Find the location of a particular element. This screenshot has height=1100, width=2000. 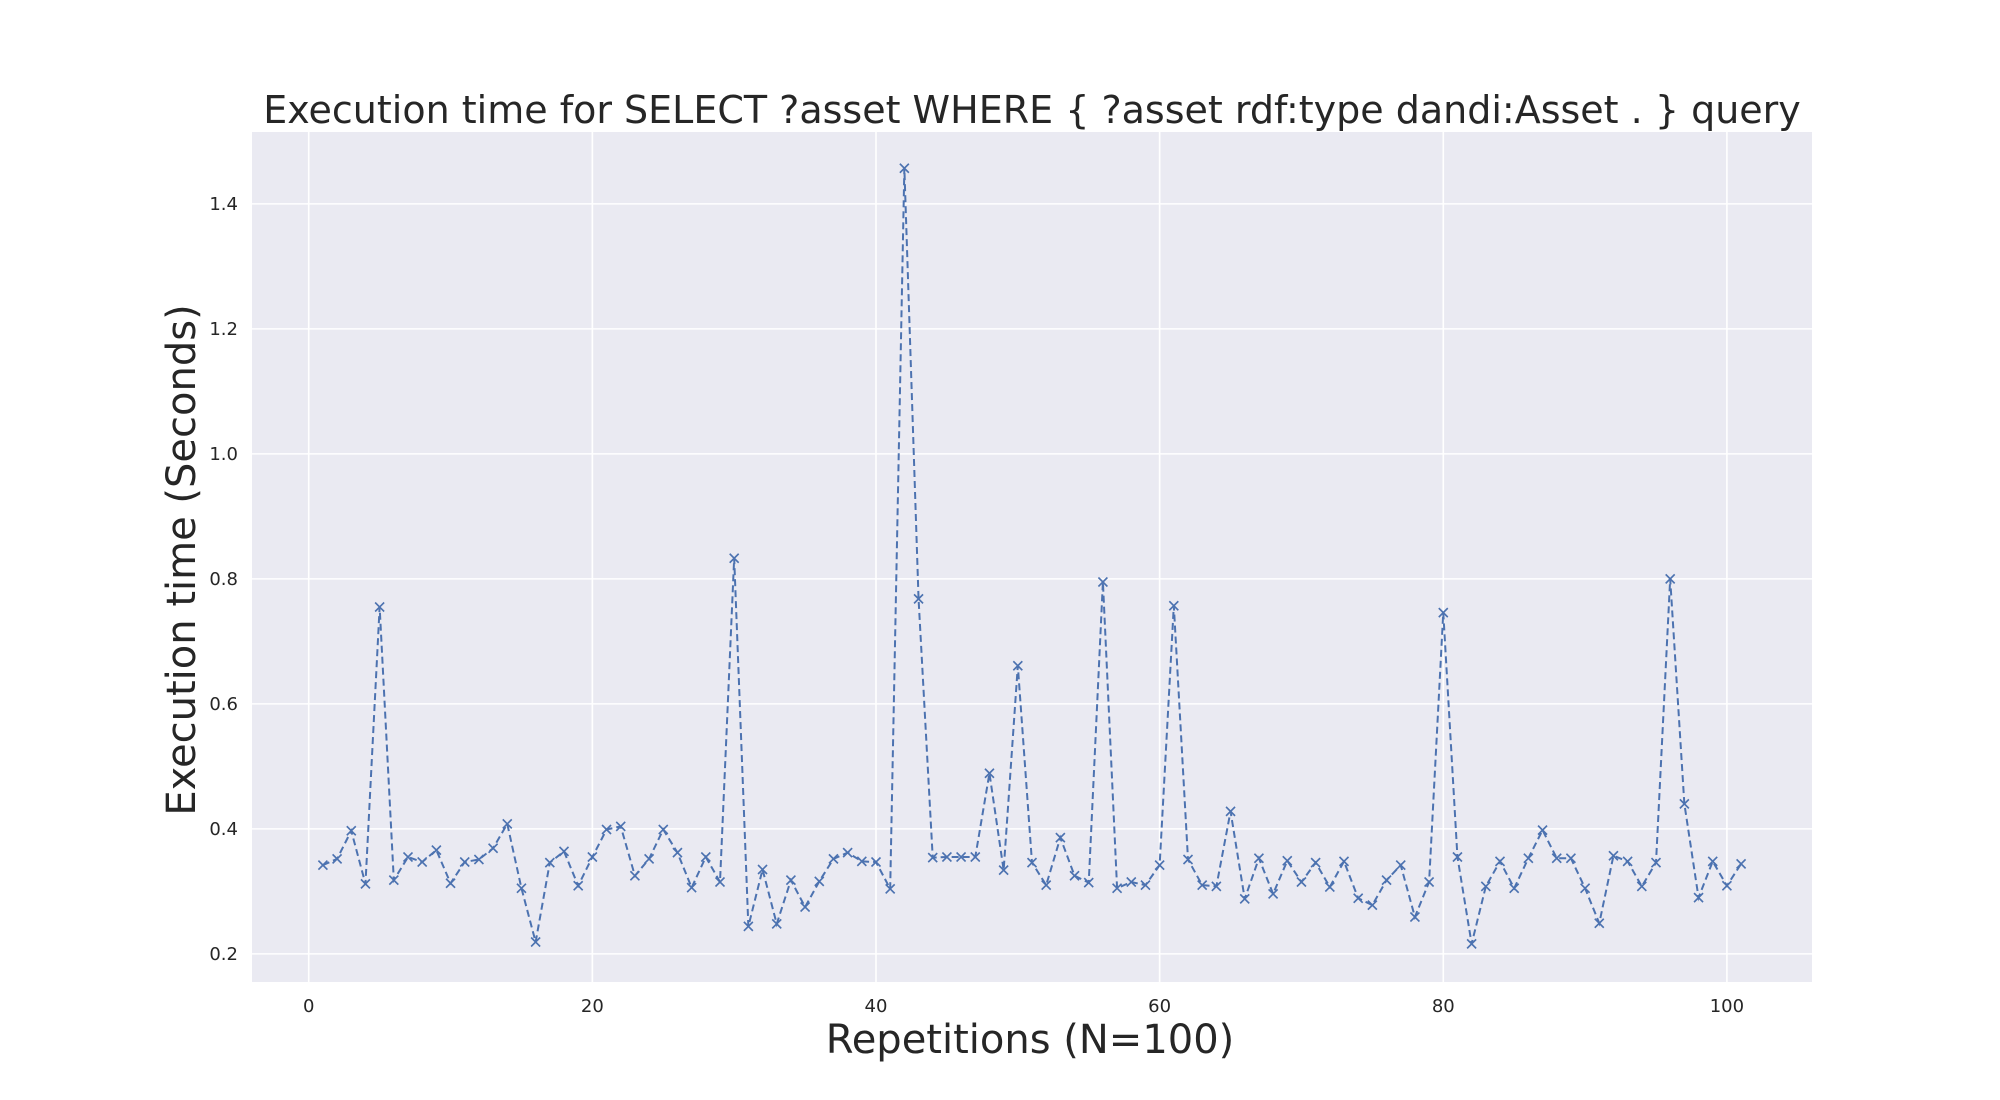

y-tick-label: 1.4 is located at coordinates (223, 204).